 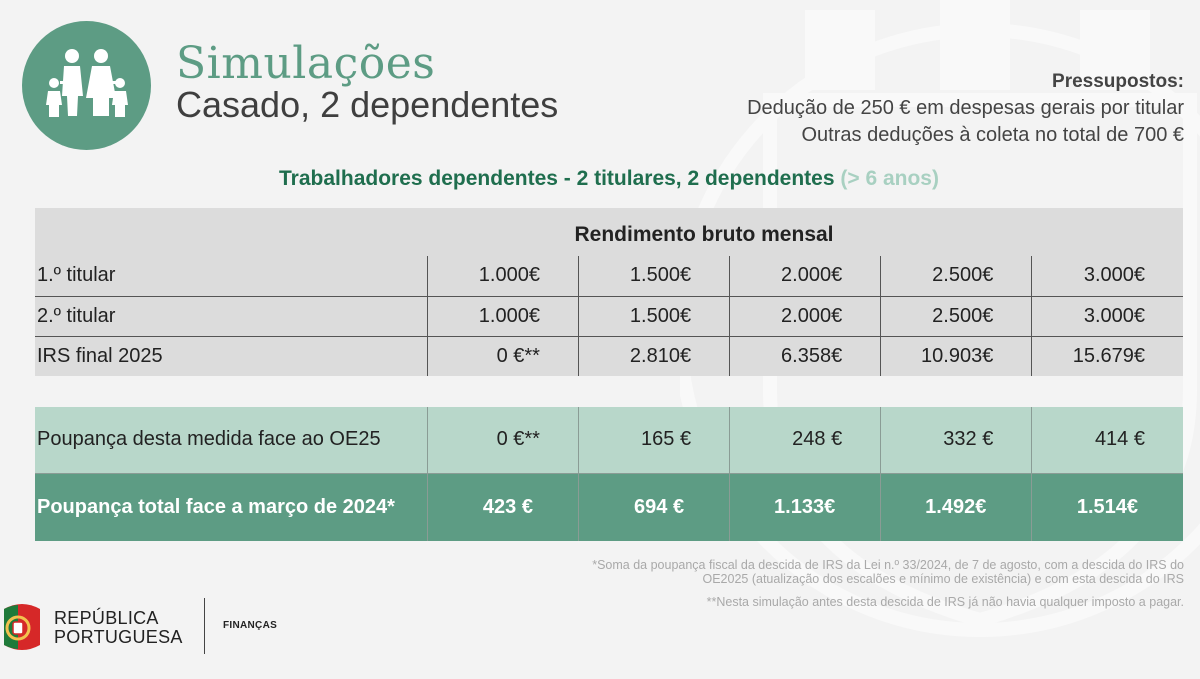 I want to click on page-subtitle: Casado, 2 dependentes, so click(x=367, y=104).